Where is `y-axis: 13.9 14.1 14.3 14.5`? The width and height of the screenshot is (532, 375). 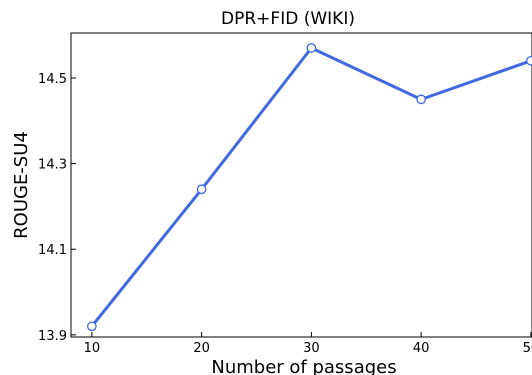
y-axis: 13.9 14.1 14.3 14.5 is located at coordinates (57, 208).